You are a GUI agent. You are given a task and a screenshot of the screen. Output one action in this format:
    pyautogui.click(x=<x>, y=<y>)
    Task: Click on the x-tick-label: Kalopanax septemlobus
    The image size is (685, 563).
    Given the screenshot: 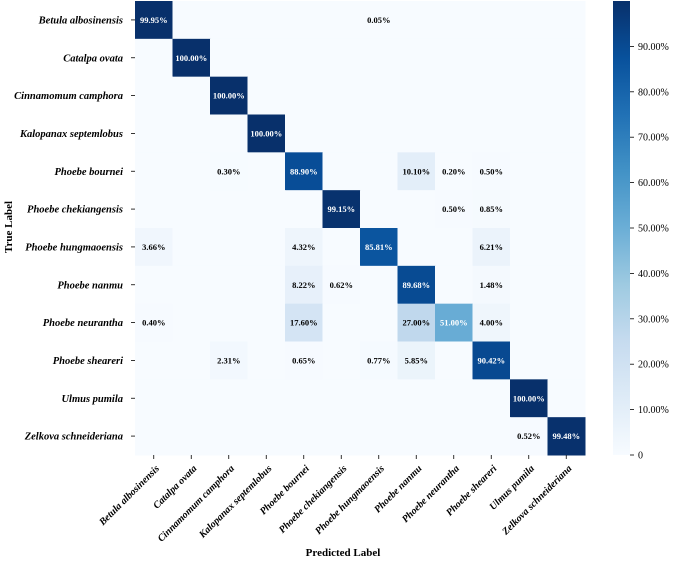 What is the action you would take?
    pyautogui.click(x=236, y=502)
    